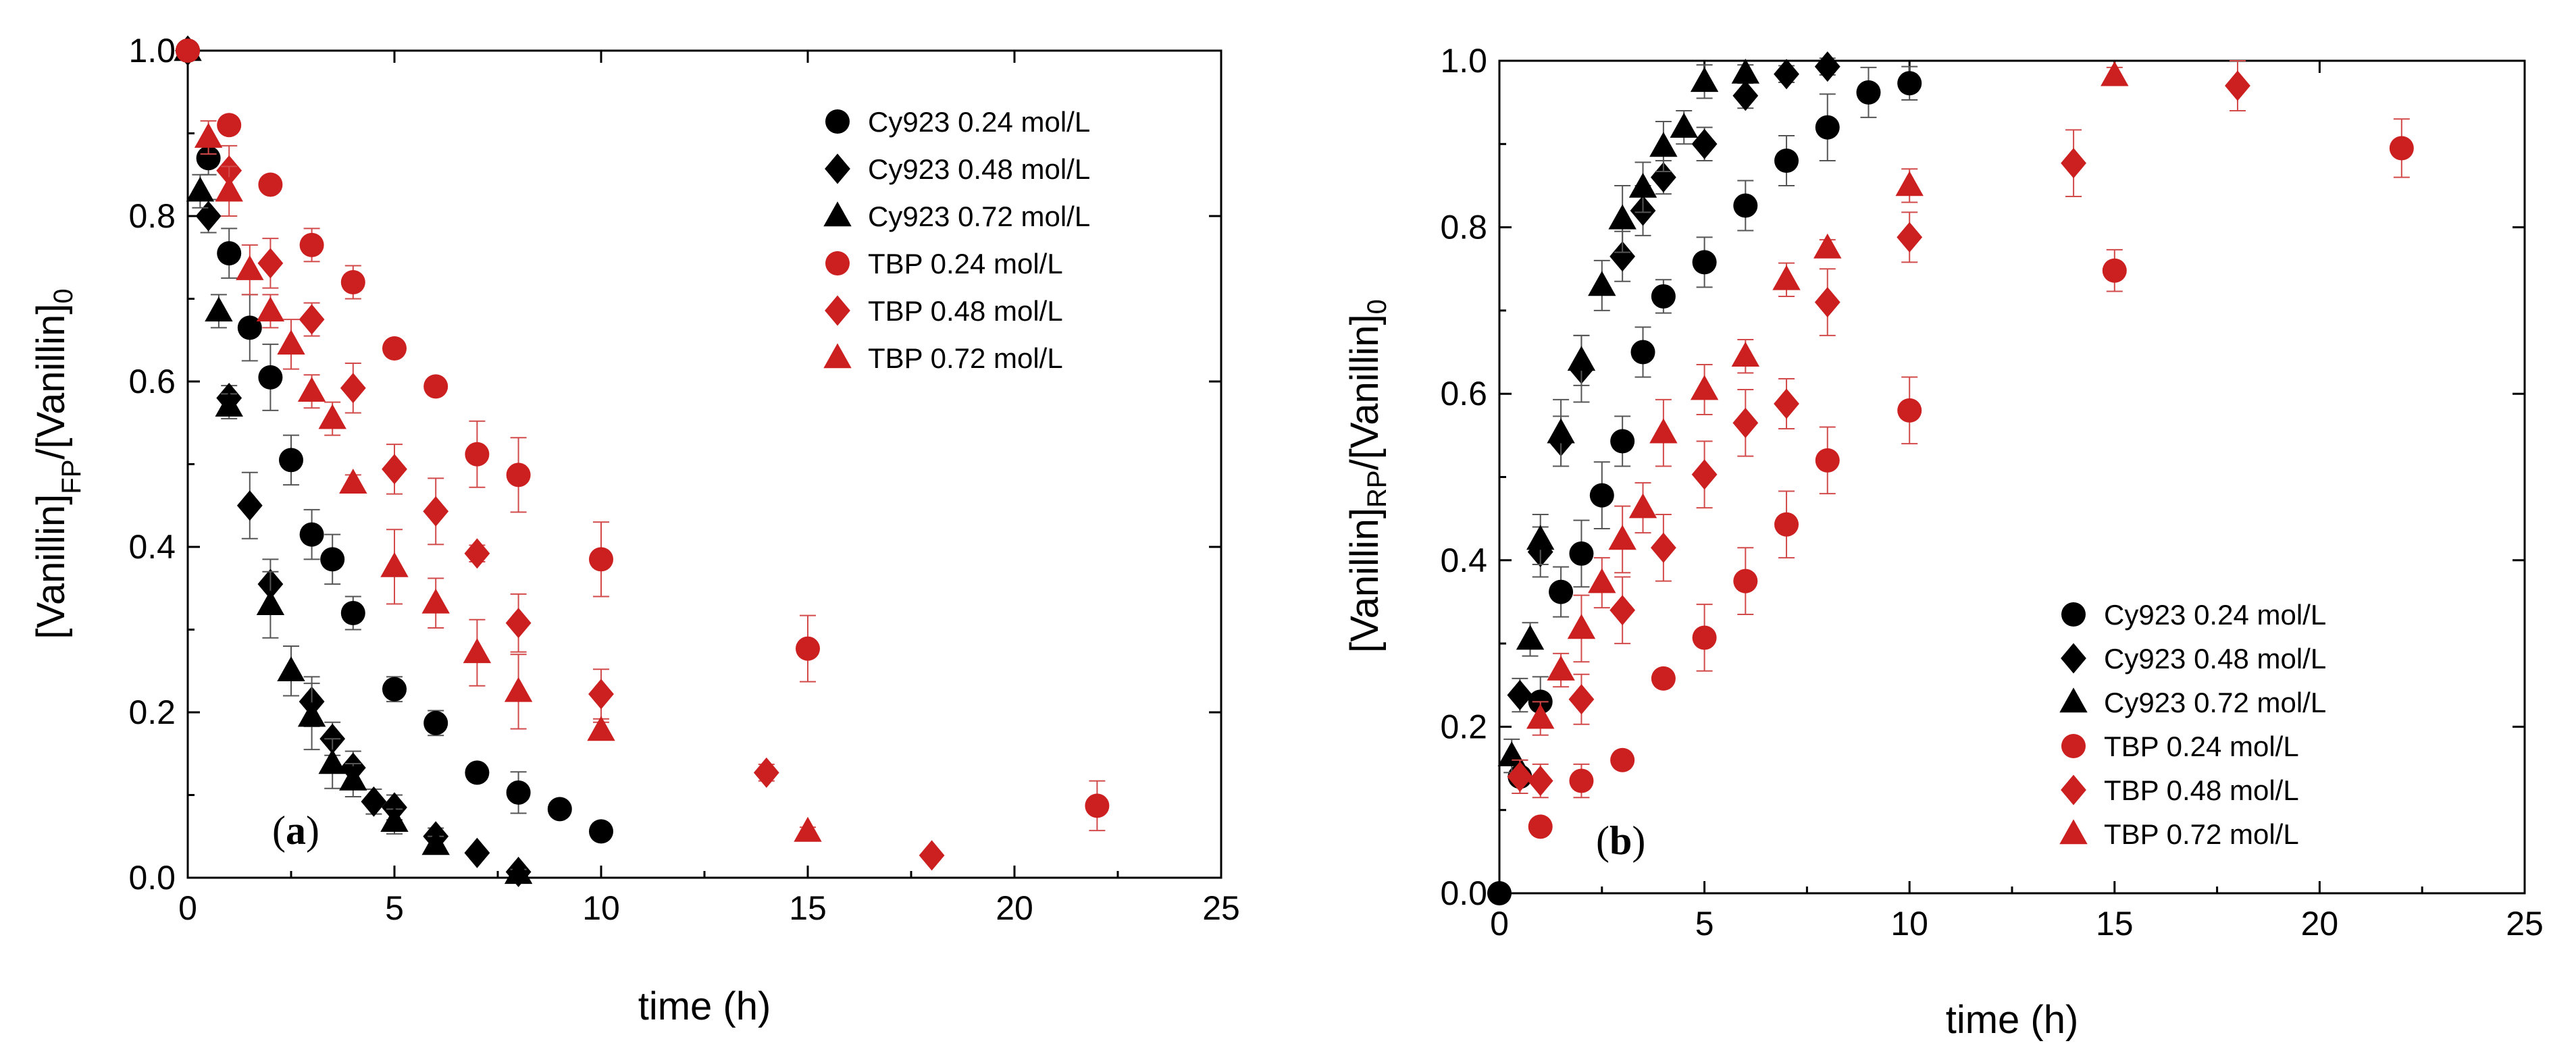  I want to click on y-tick-label: 0.0, so click(1463, 893).